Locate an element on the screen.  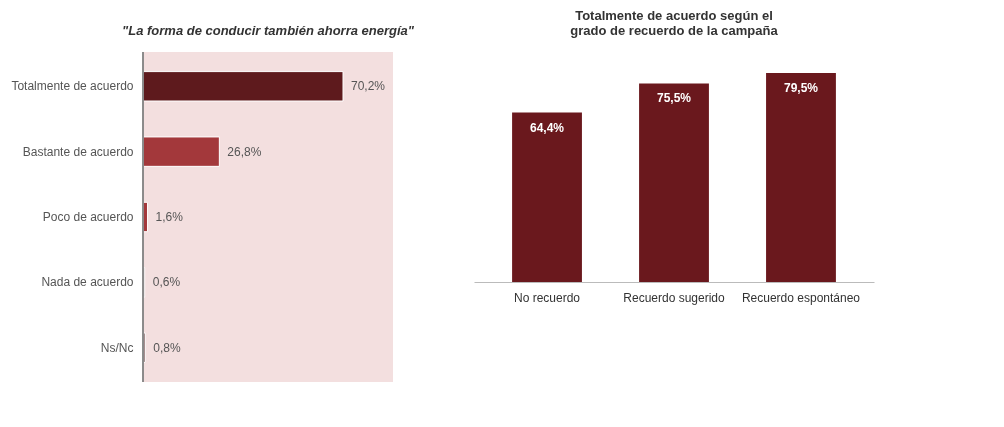
y-tick-label: Bastante de acuerdo is located at coordinates (78, 151).